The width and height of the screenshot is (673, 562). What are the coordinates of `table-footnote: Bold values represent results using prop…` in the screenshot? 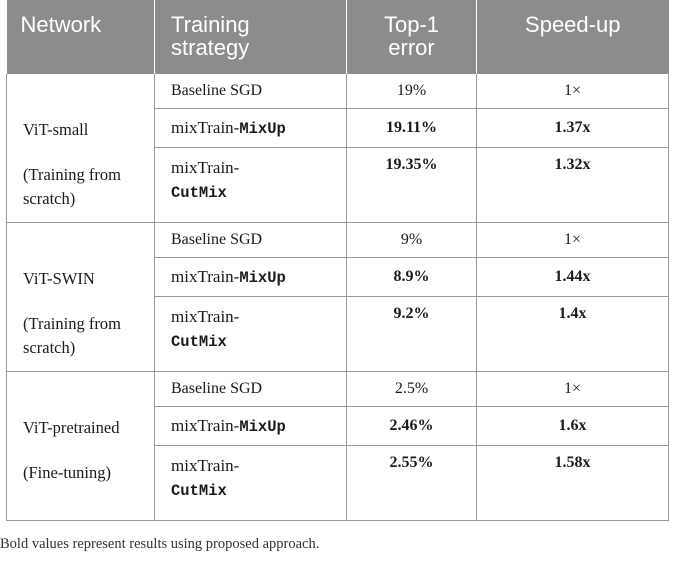 It's located at (160, 544).